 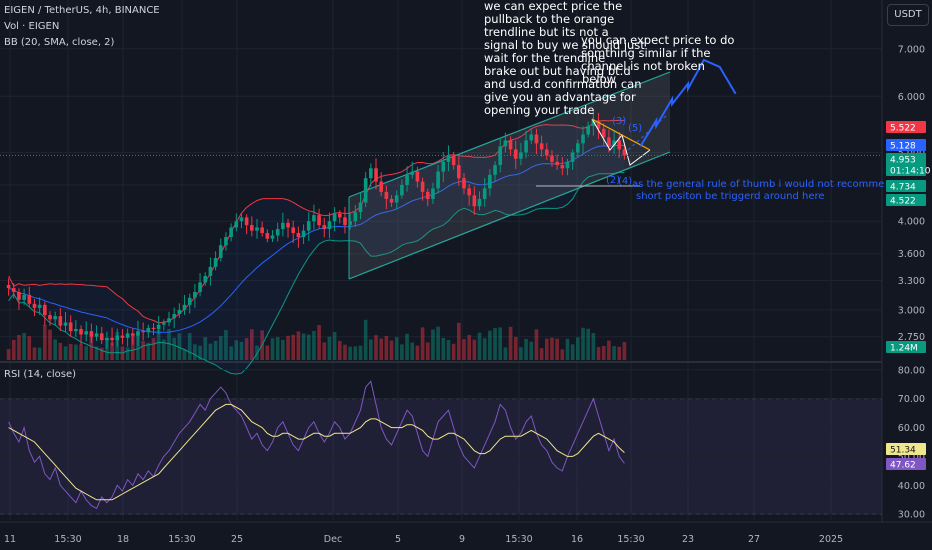 I want to click on price-tick-label: 3.300, so click(x=911, y=281).